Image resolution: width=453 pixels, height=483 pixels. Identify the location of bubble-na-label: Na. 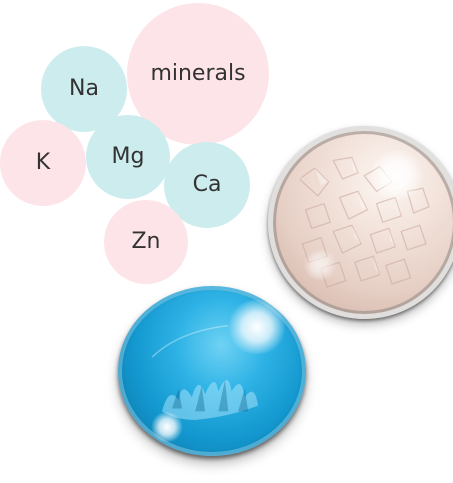
(84, 88).